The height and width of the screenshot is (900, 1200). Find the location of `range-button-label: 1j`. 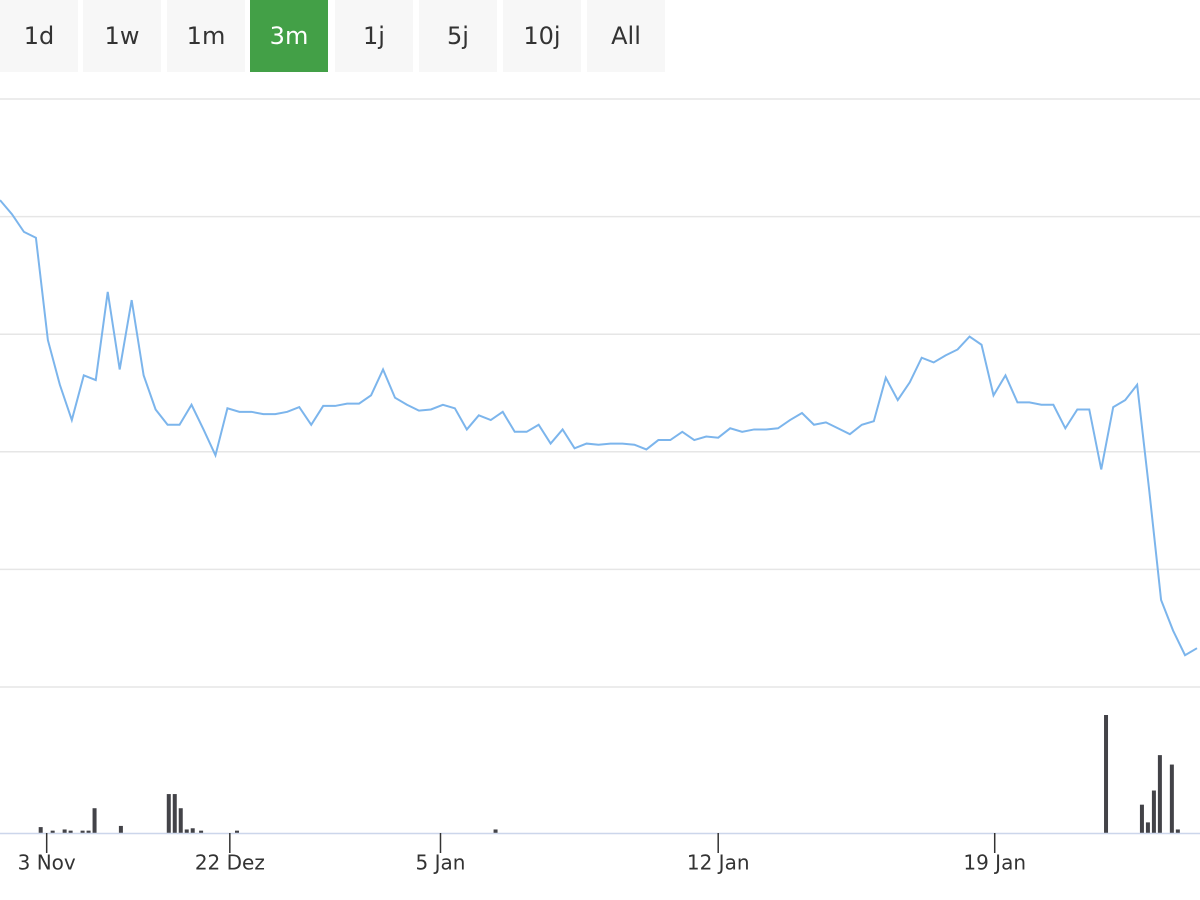

range-button-label: 1j is located at coordinates (374, 36).